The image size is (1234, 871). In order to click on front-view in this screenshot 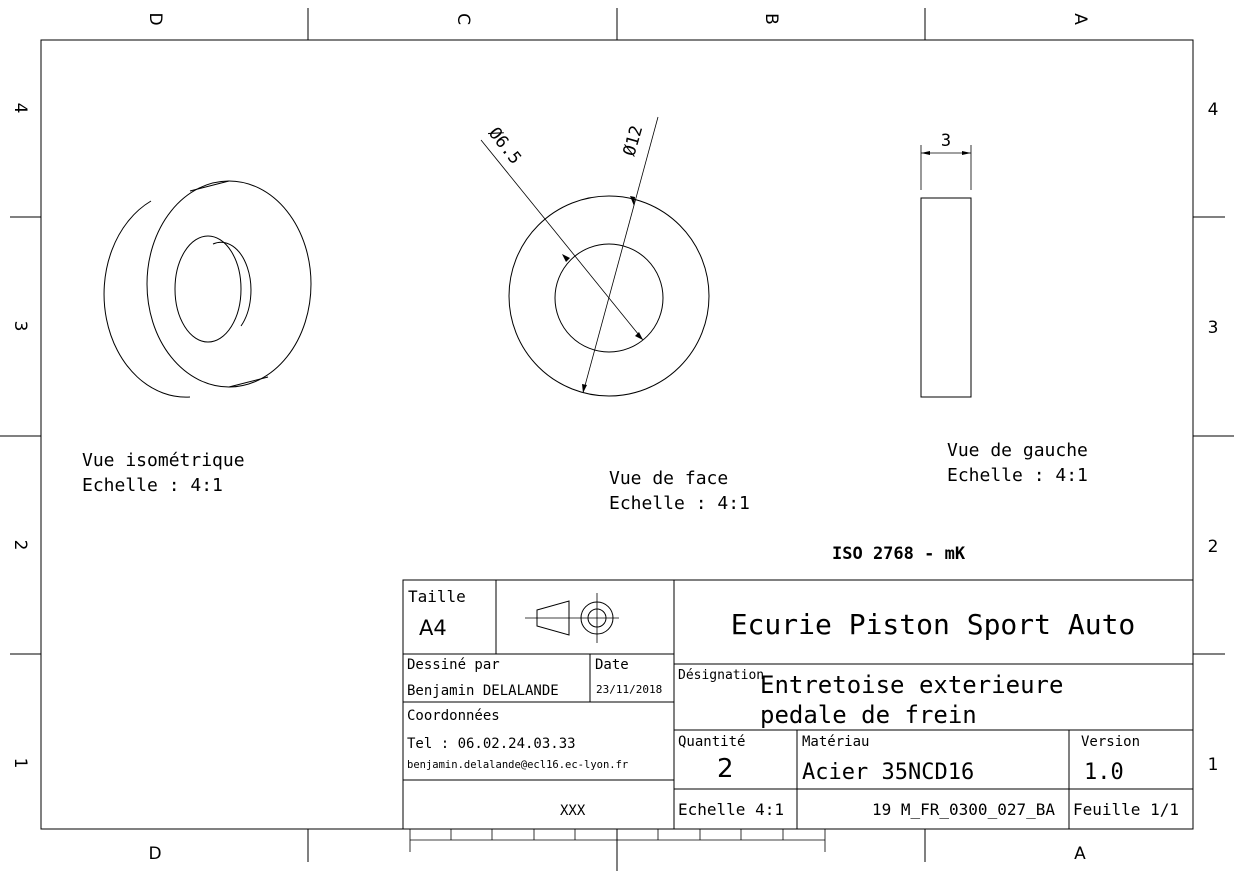, I will do `click(595, 256)`.